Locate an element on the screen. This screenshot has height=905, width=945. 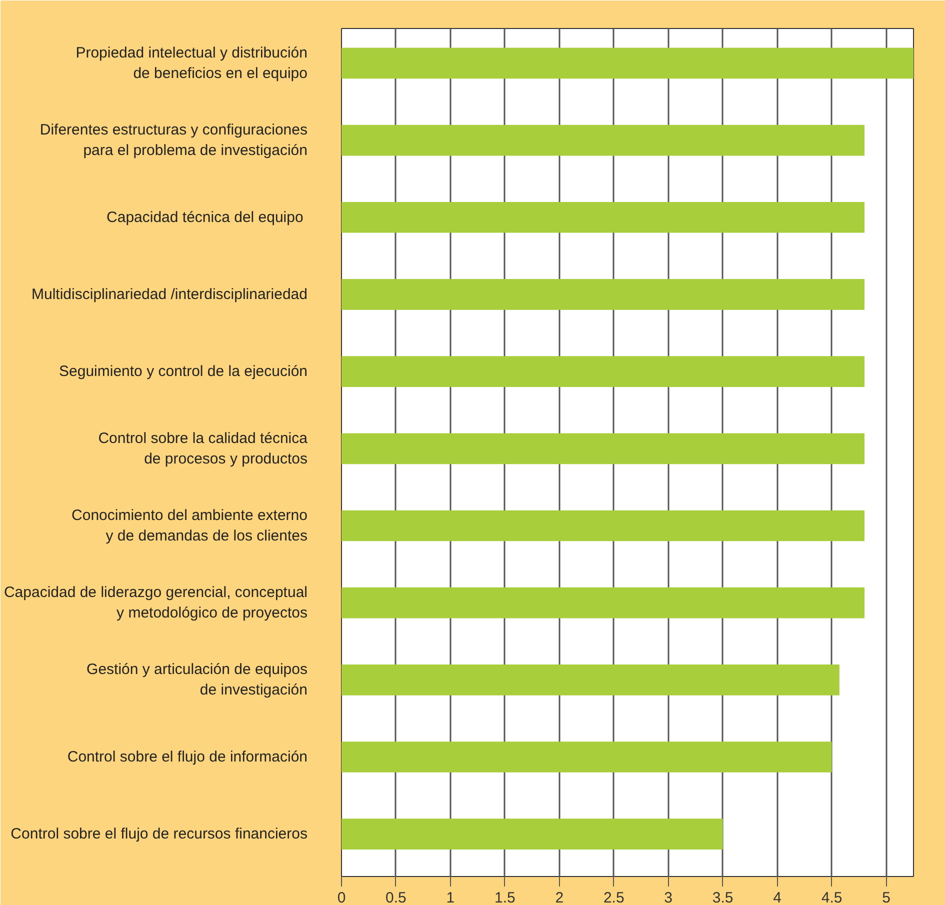
x-tick-label: 2 is located at coordinates (559, 897).